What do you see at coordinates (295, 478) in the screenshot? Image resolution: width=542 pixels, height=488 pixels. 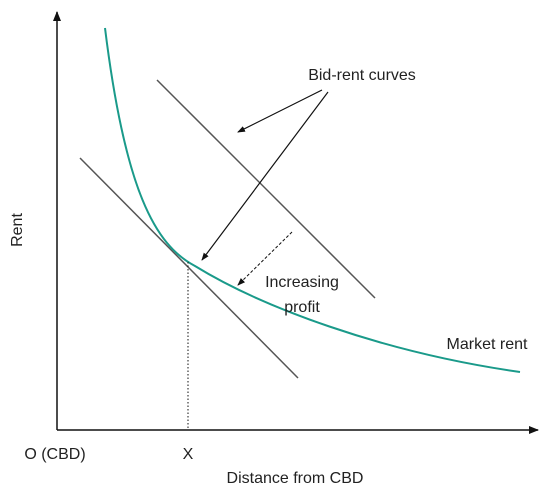 I see `x-axis-label: Distance from CBD` at bounding box center [295, 478].